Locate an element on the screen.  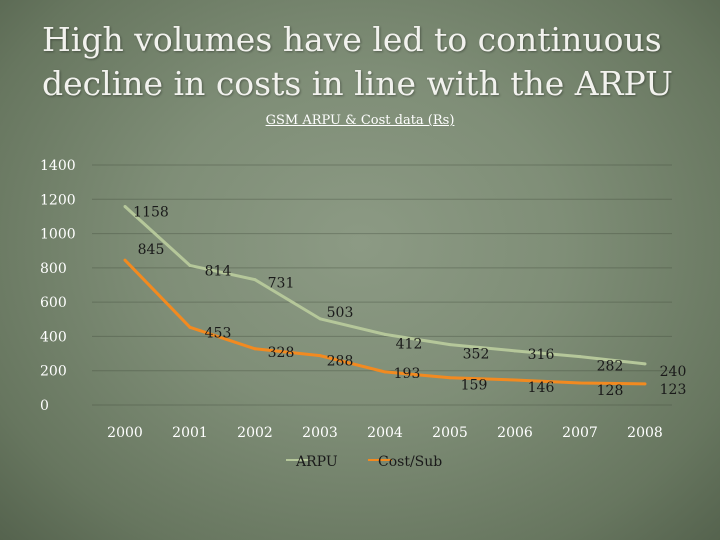
y-tick-label: 400 is located at coordinates (53, 337).